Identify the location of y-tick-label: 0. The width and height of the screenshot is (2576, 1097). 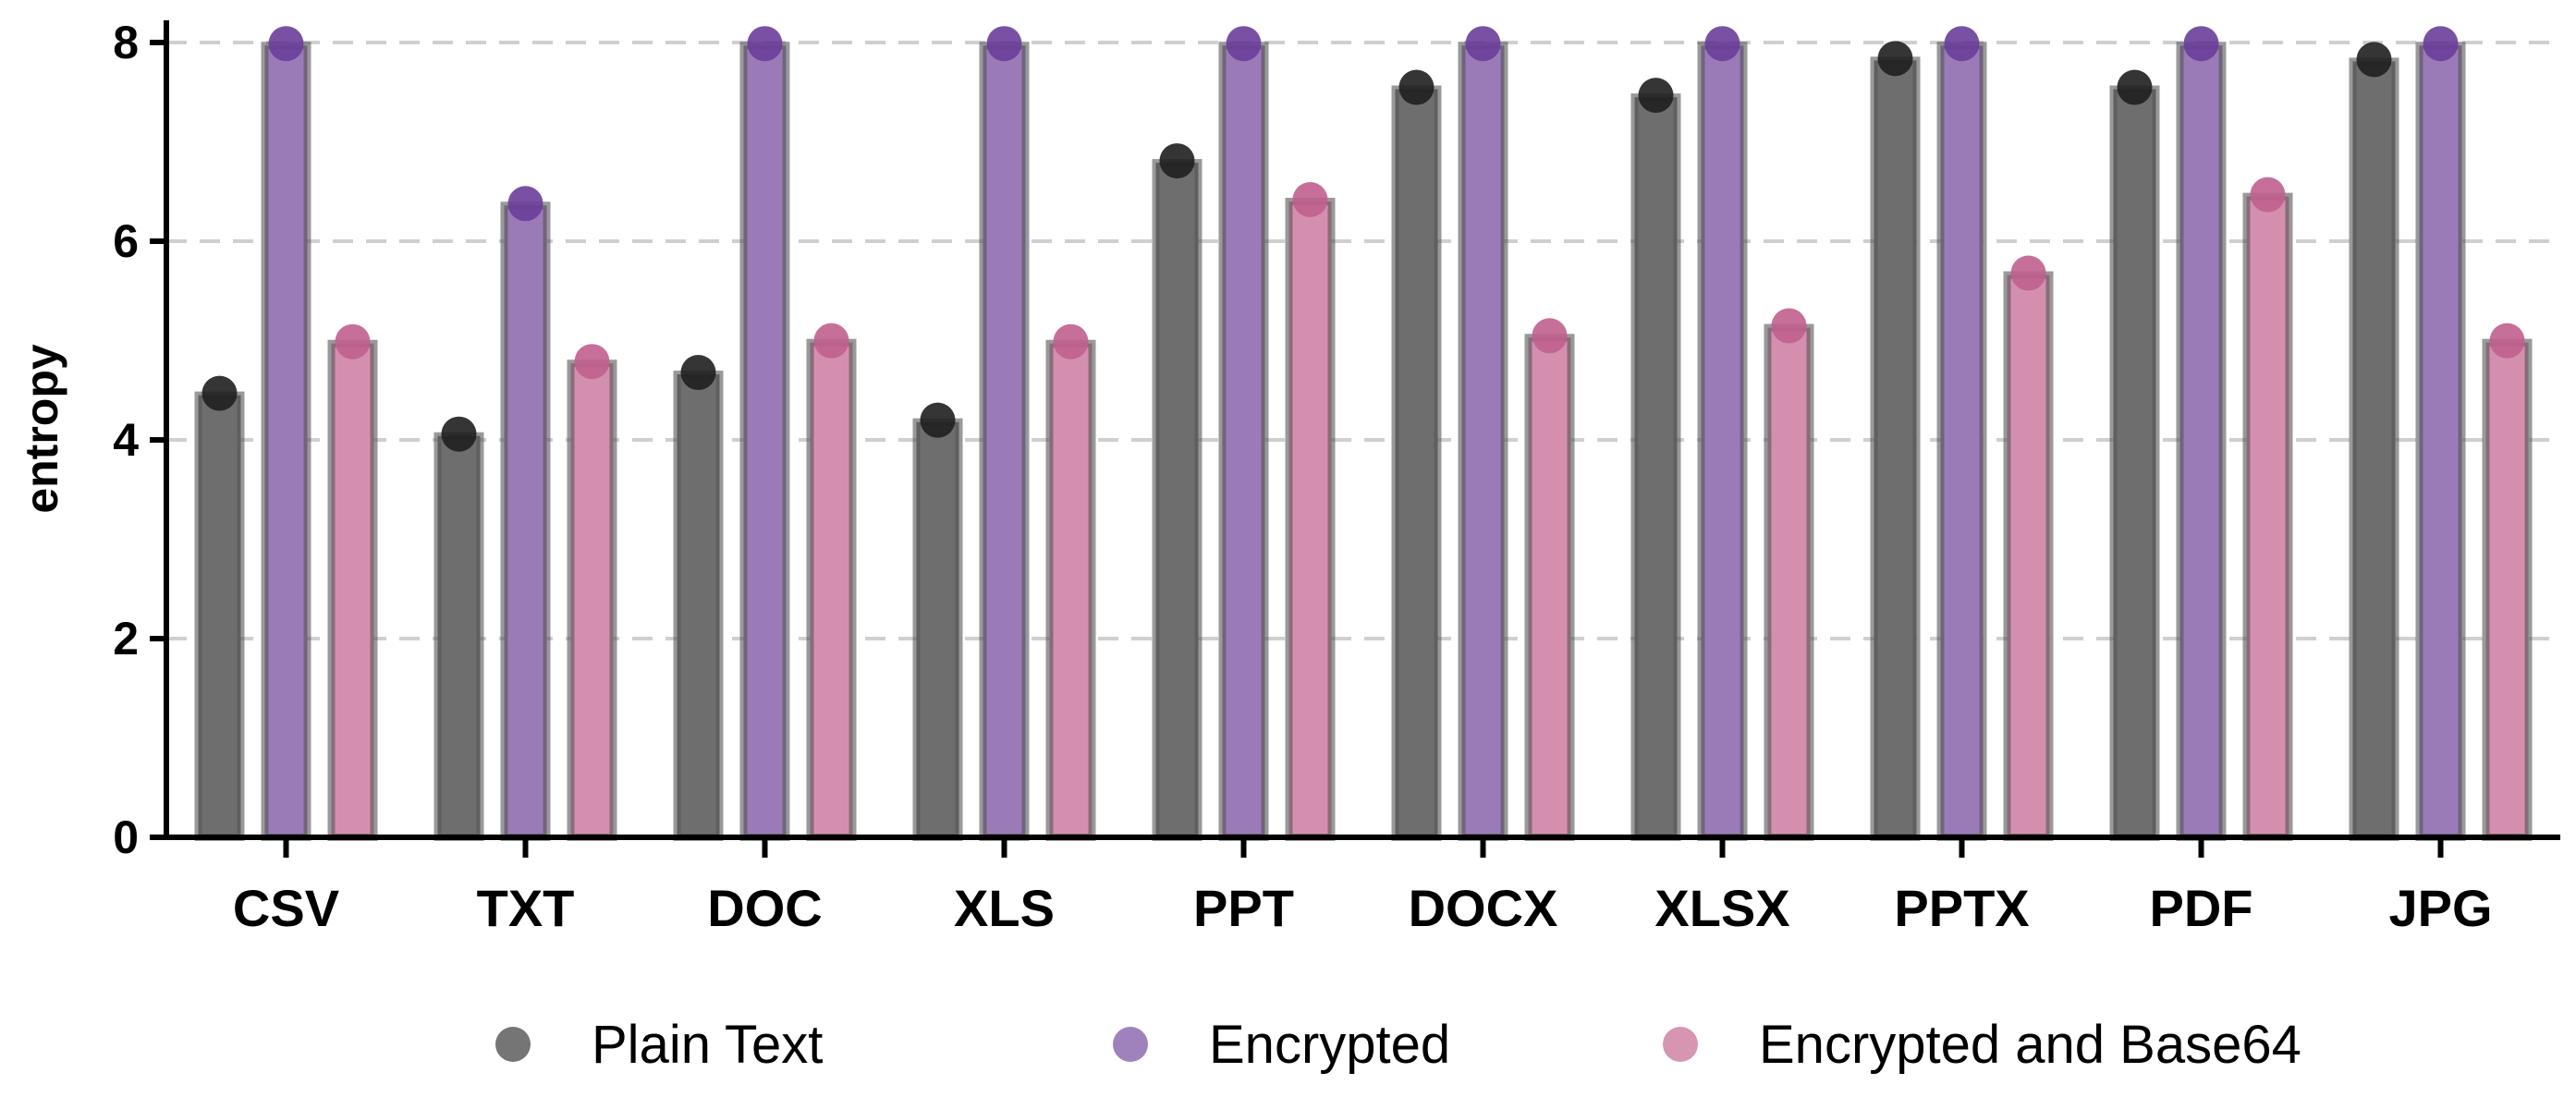
(126, 837).